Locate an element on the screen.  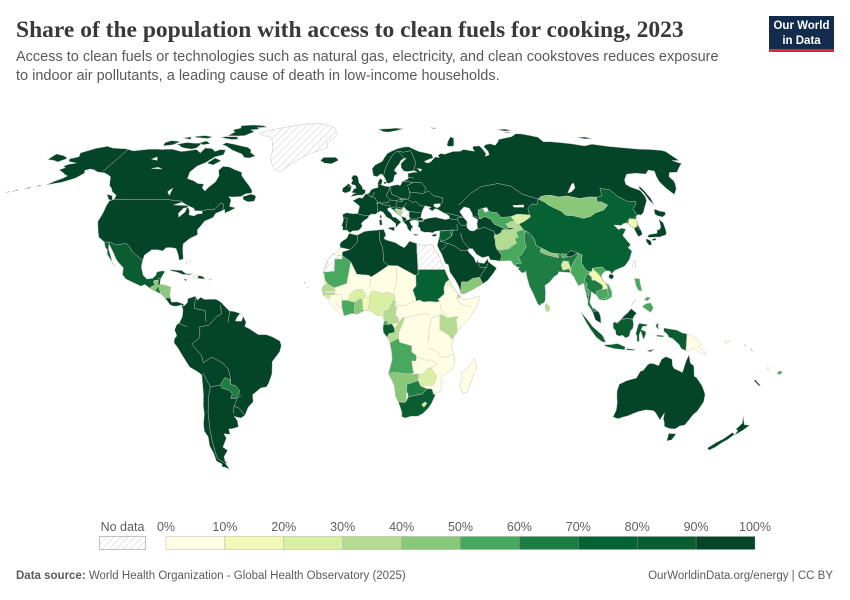
svg-text: 70% is located at coordinates (578, 527).